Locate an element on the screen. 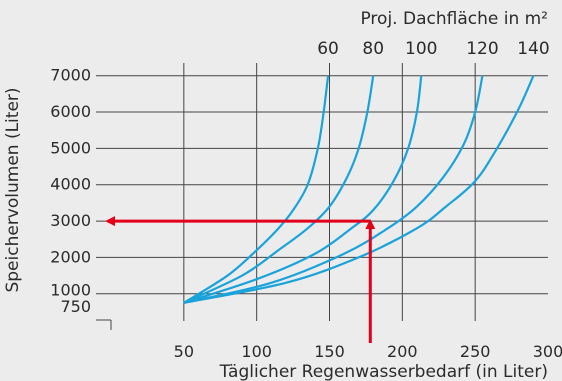  y-tick-label-5000: 5000 is located at coordinates (70, 147).